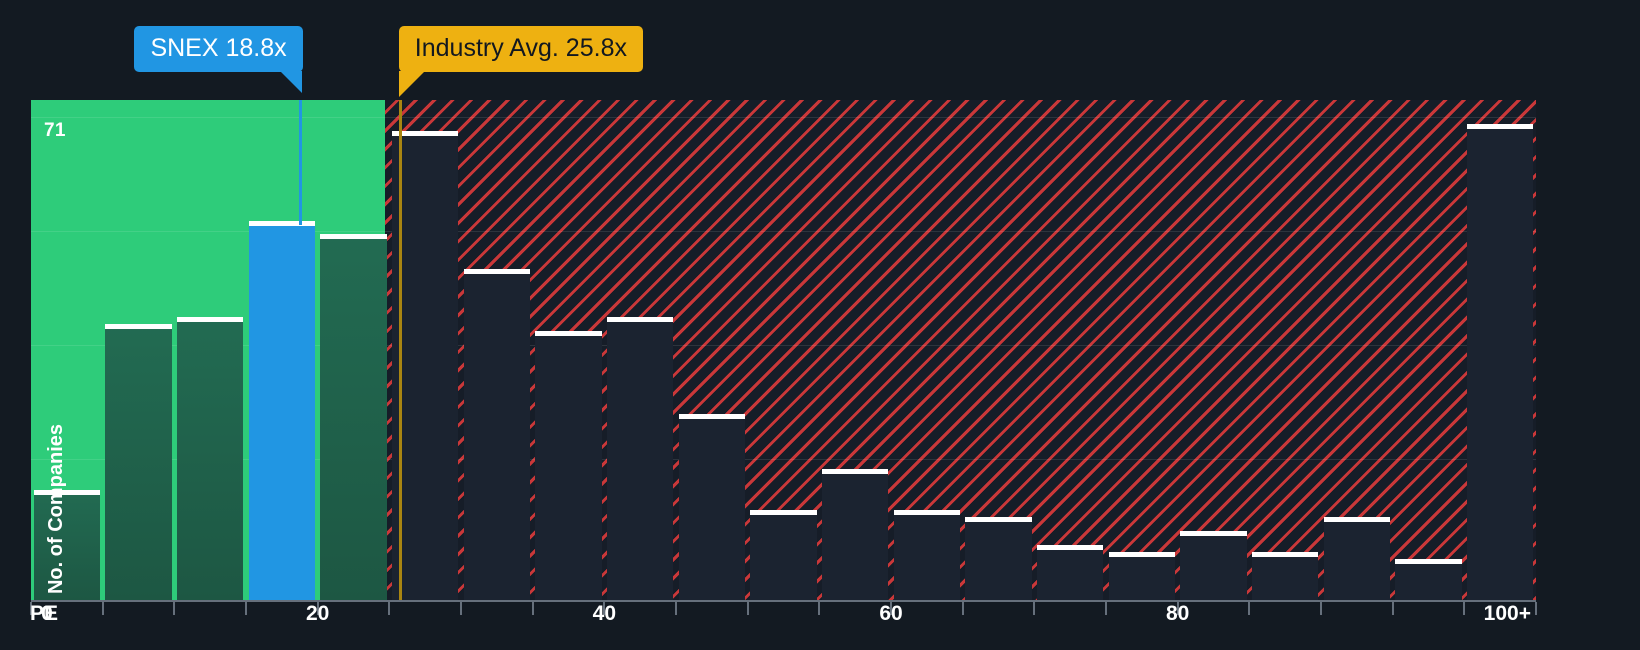 This screenshot has width=1640, height=650. What do you see at coordinates (291, 82) in the screenshot?
I see `snex-tooltip-tail` at bounding box center [291, 82].